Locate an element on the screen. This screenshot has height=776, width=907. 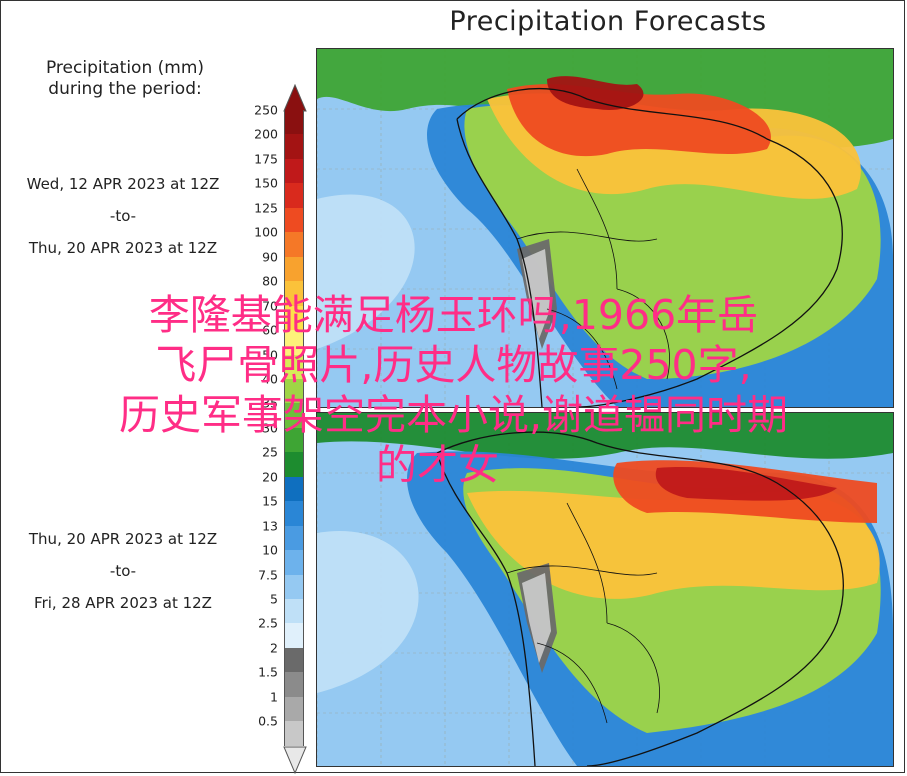
period-1-start: Wed, 12 APR 2023 at 12Z is located at coordinates (123, 184).